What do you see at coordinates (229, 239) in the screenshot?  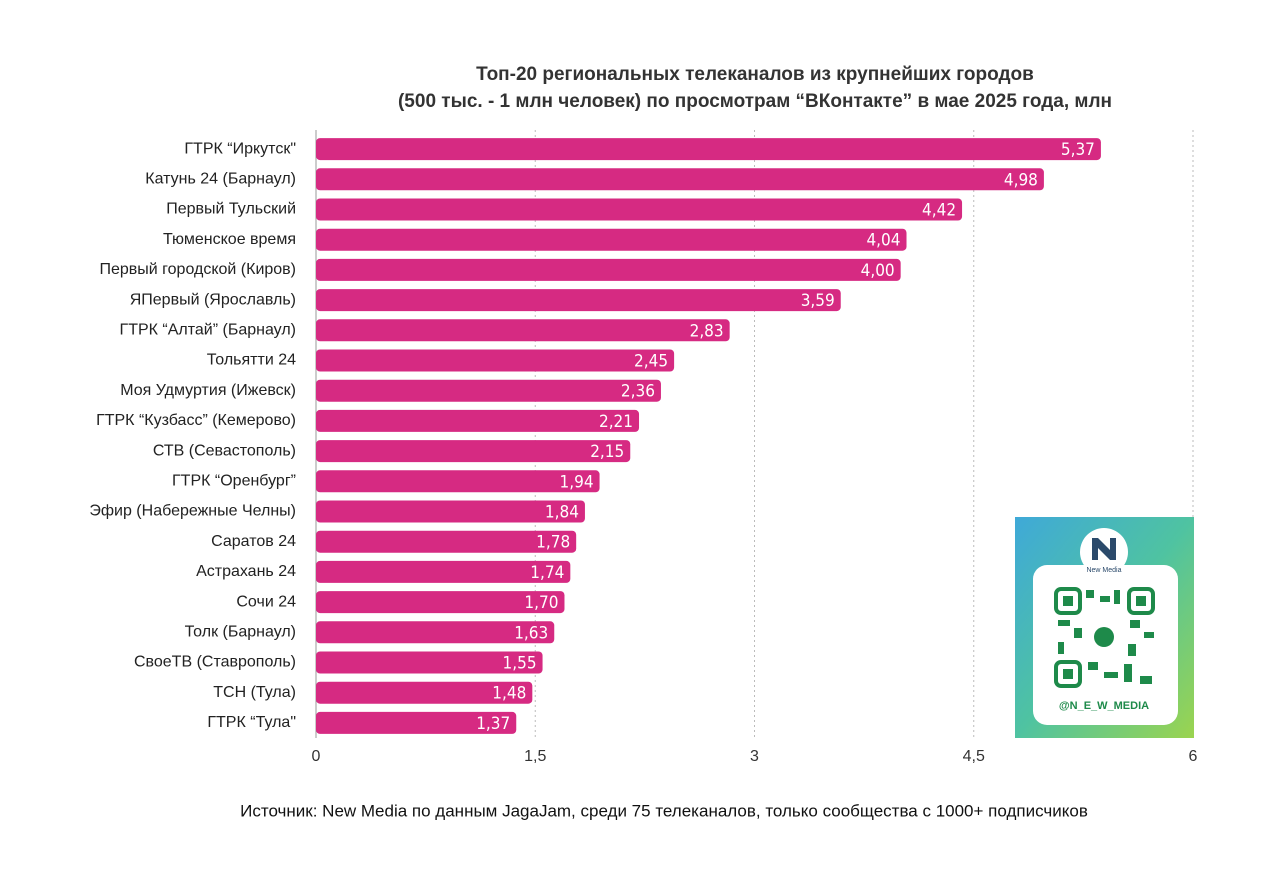 I see `category-label: Тюменское время` at bounding box center [229, 239].